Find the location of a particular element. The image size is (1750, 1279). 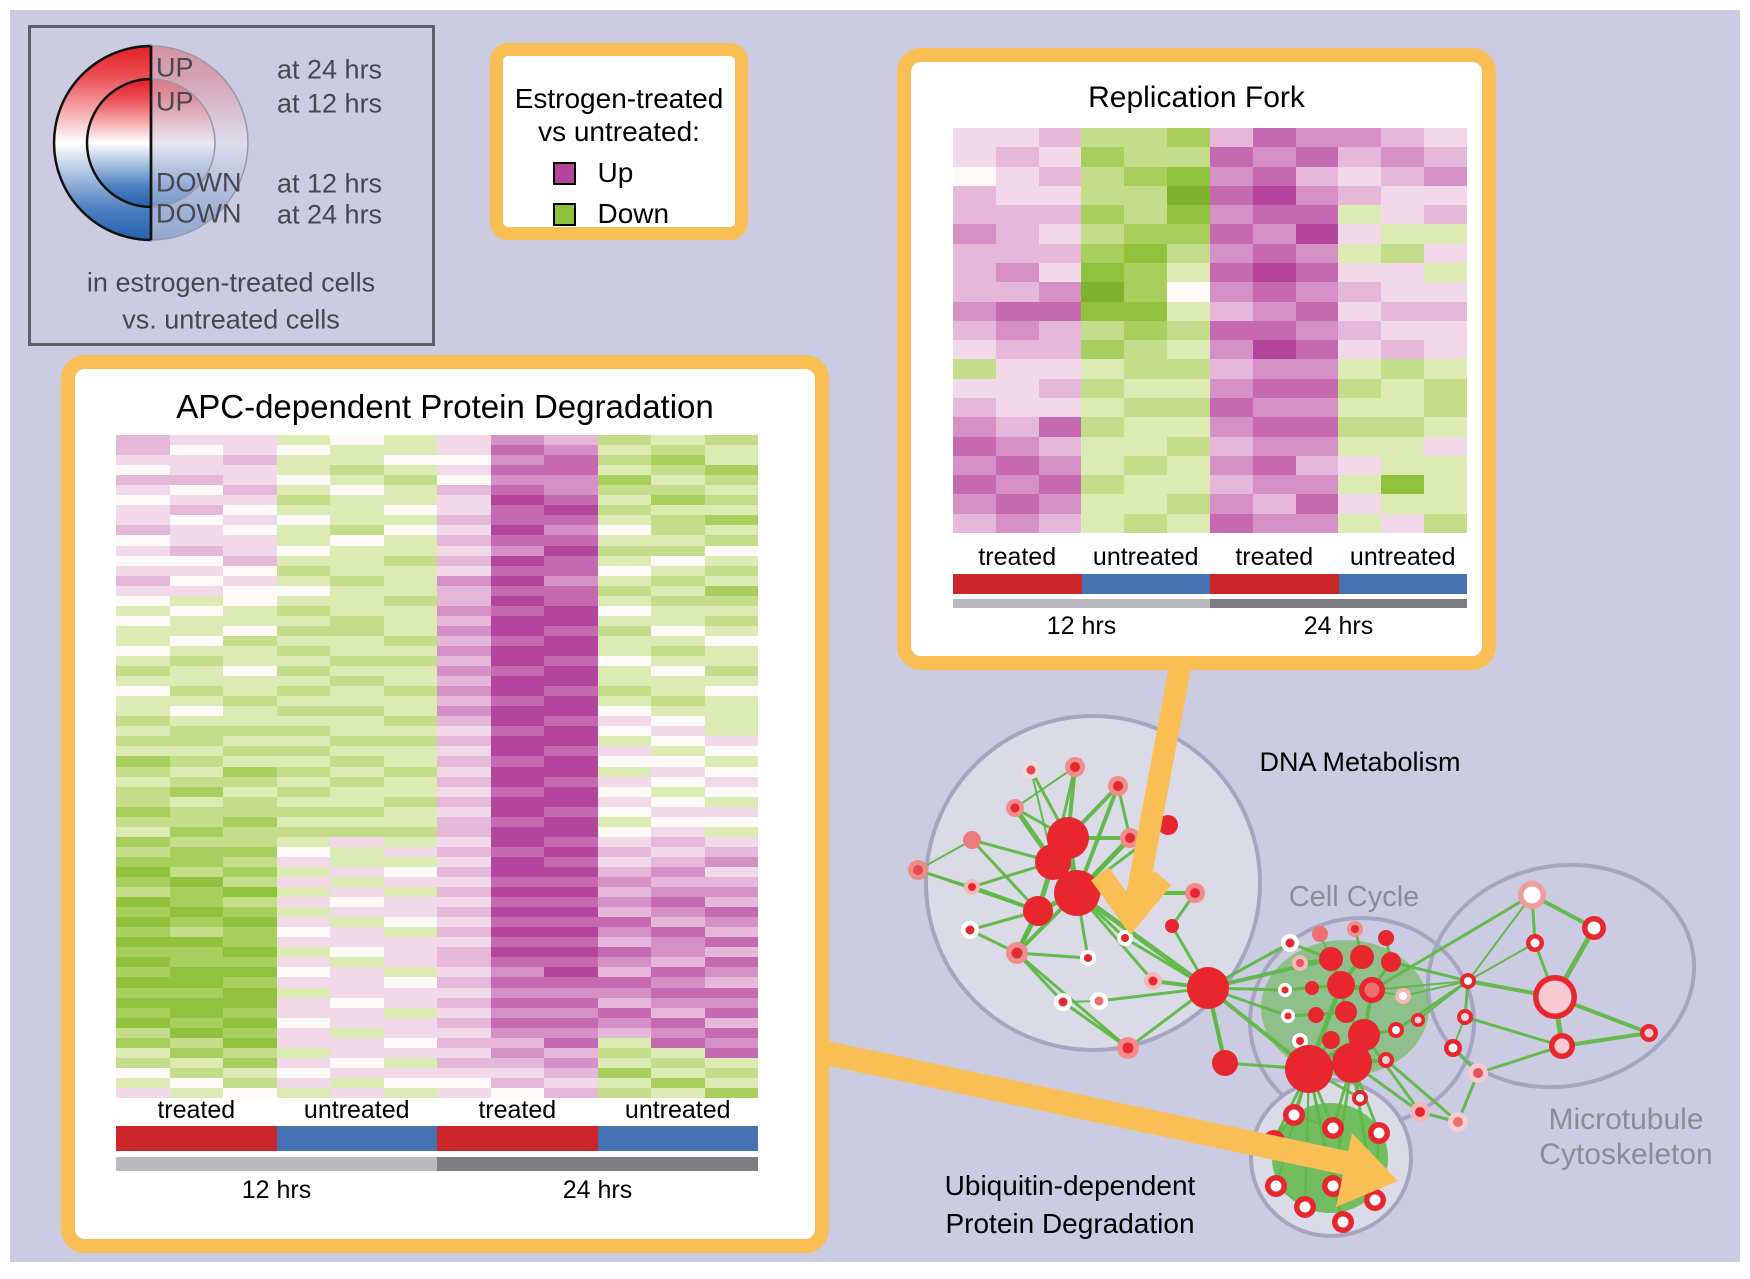

cluster-label: Cytoskeleton is located at coordinates (1625, 1154).